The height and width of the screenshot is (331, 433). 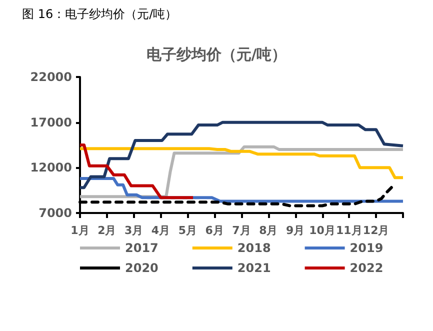 What do you see at coordinates (367, 268) in the screenshot?
I see `legend-label: 2022` at bounding box center [367, 268].